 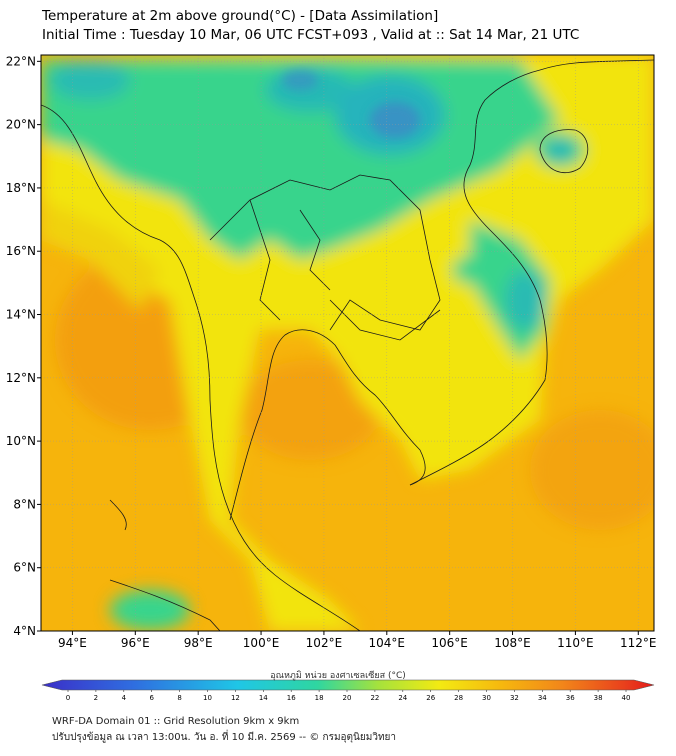 I want to click on lat-tick-label: 6°N, so click(x=24, y=568).